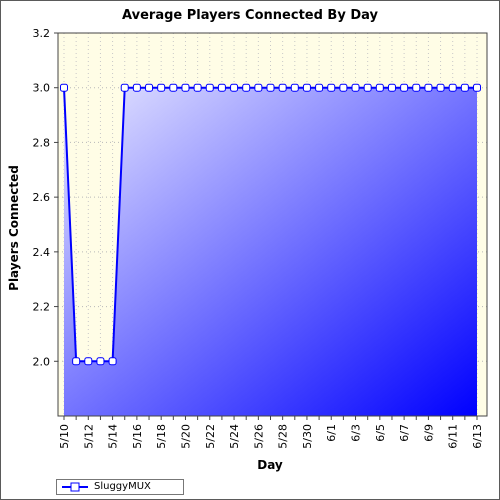  What do you see at coordinates (42, 88) in the screenshot?
I see `y-tick-label: 3.0` at bounding box center [42, 88].